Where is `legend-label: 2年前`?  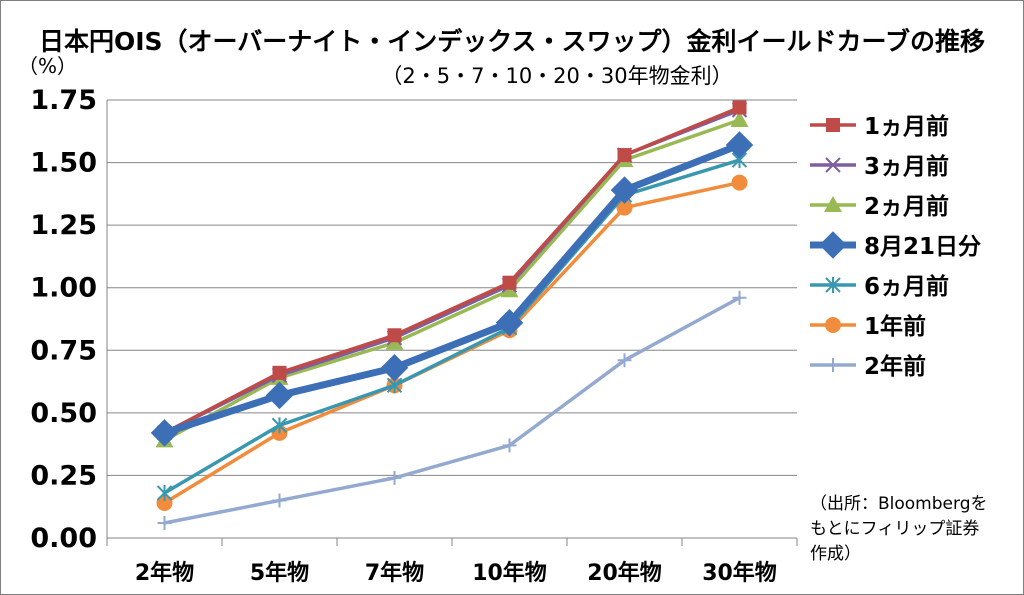
legend-label: 2年前 is located at coordinates (895, 366).